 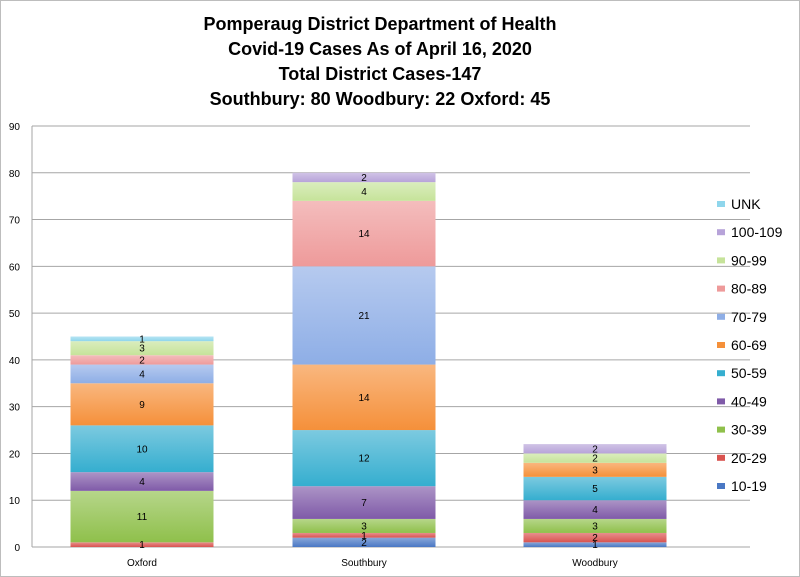 What do you see at coordinates (15, 454) in the screenshot?
I see `y-tick-label: 20` at bounding box center [15, 454].